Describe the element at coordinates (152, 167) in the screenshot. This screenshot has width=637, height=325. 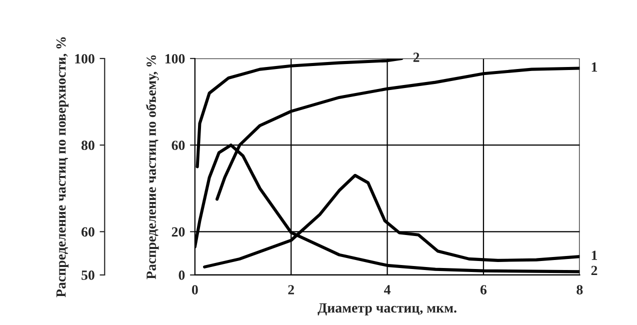
I see `y-axis-title: Распределение частиц по объему, %` at that location.